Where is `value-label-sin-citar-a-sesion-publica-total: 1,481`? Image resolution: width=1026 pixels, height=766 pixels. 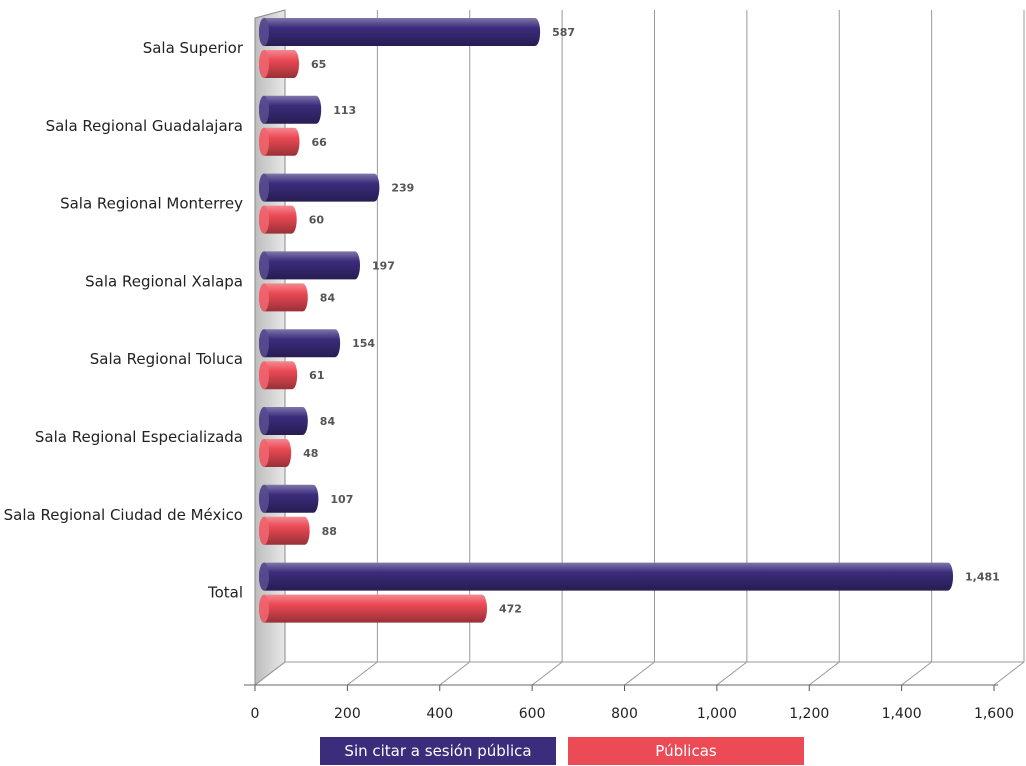 value-label-sin-citar-a-sesion-publica-total: 1,481 is located at coordinates (982, 577).